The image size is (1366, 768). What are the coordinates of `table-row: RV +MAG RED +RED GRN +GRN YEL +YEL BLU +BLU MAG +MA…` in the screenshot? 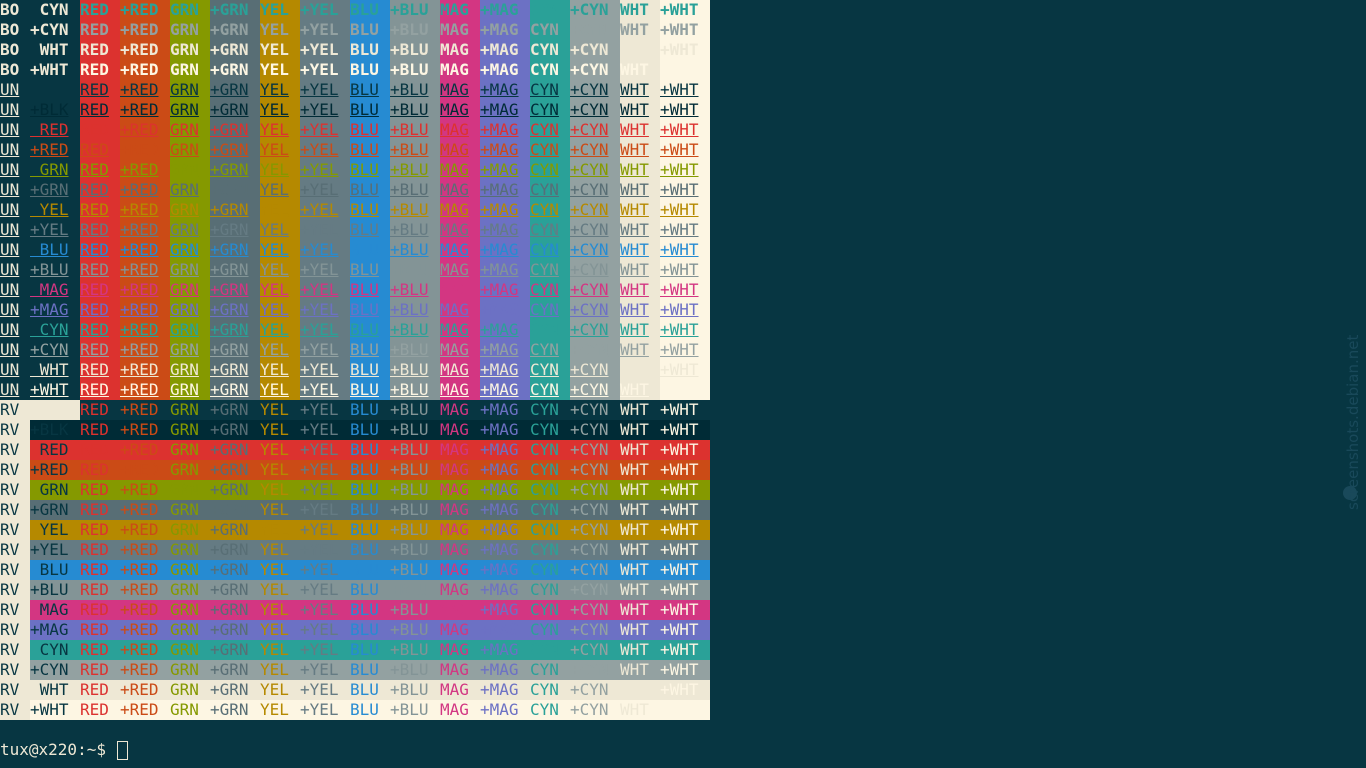 It's located at (355, 630).